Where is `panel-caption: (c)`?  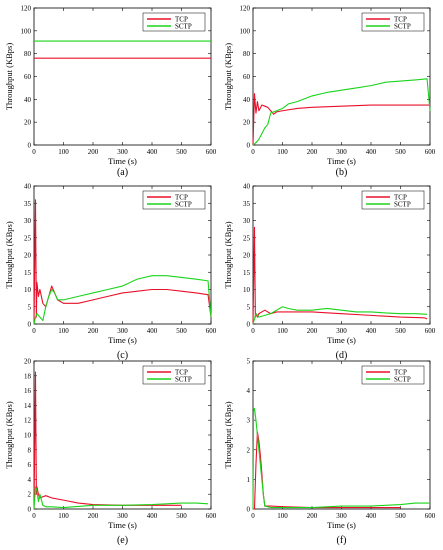
panel-caption: (c) is located at coordinates (122, 355).